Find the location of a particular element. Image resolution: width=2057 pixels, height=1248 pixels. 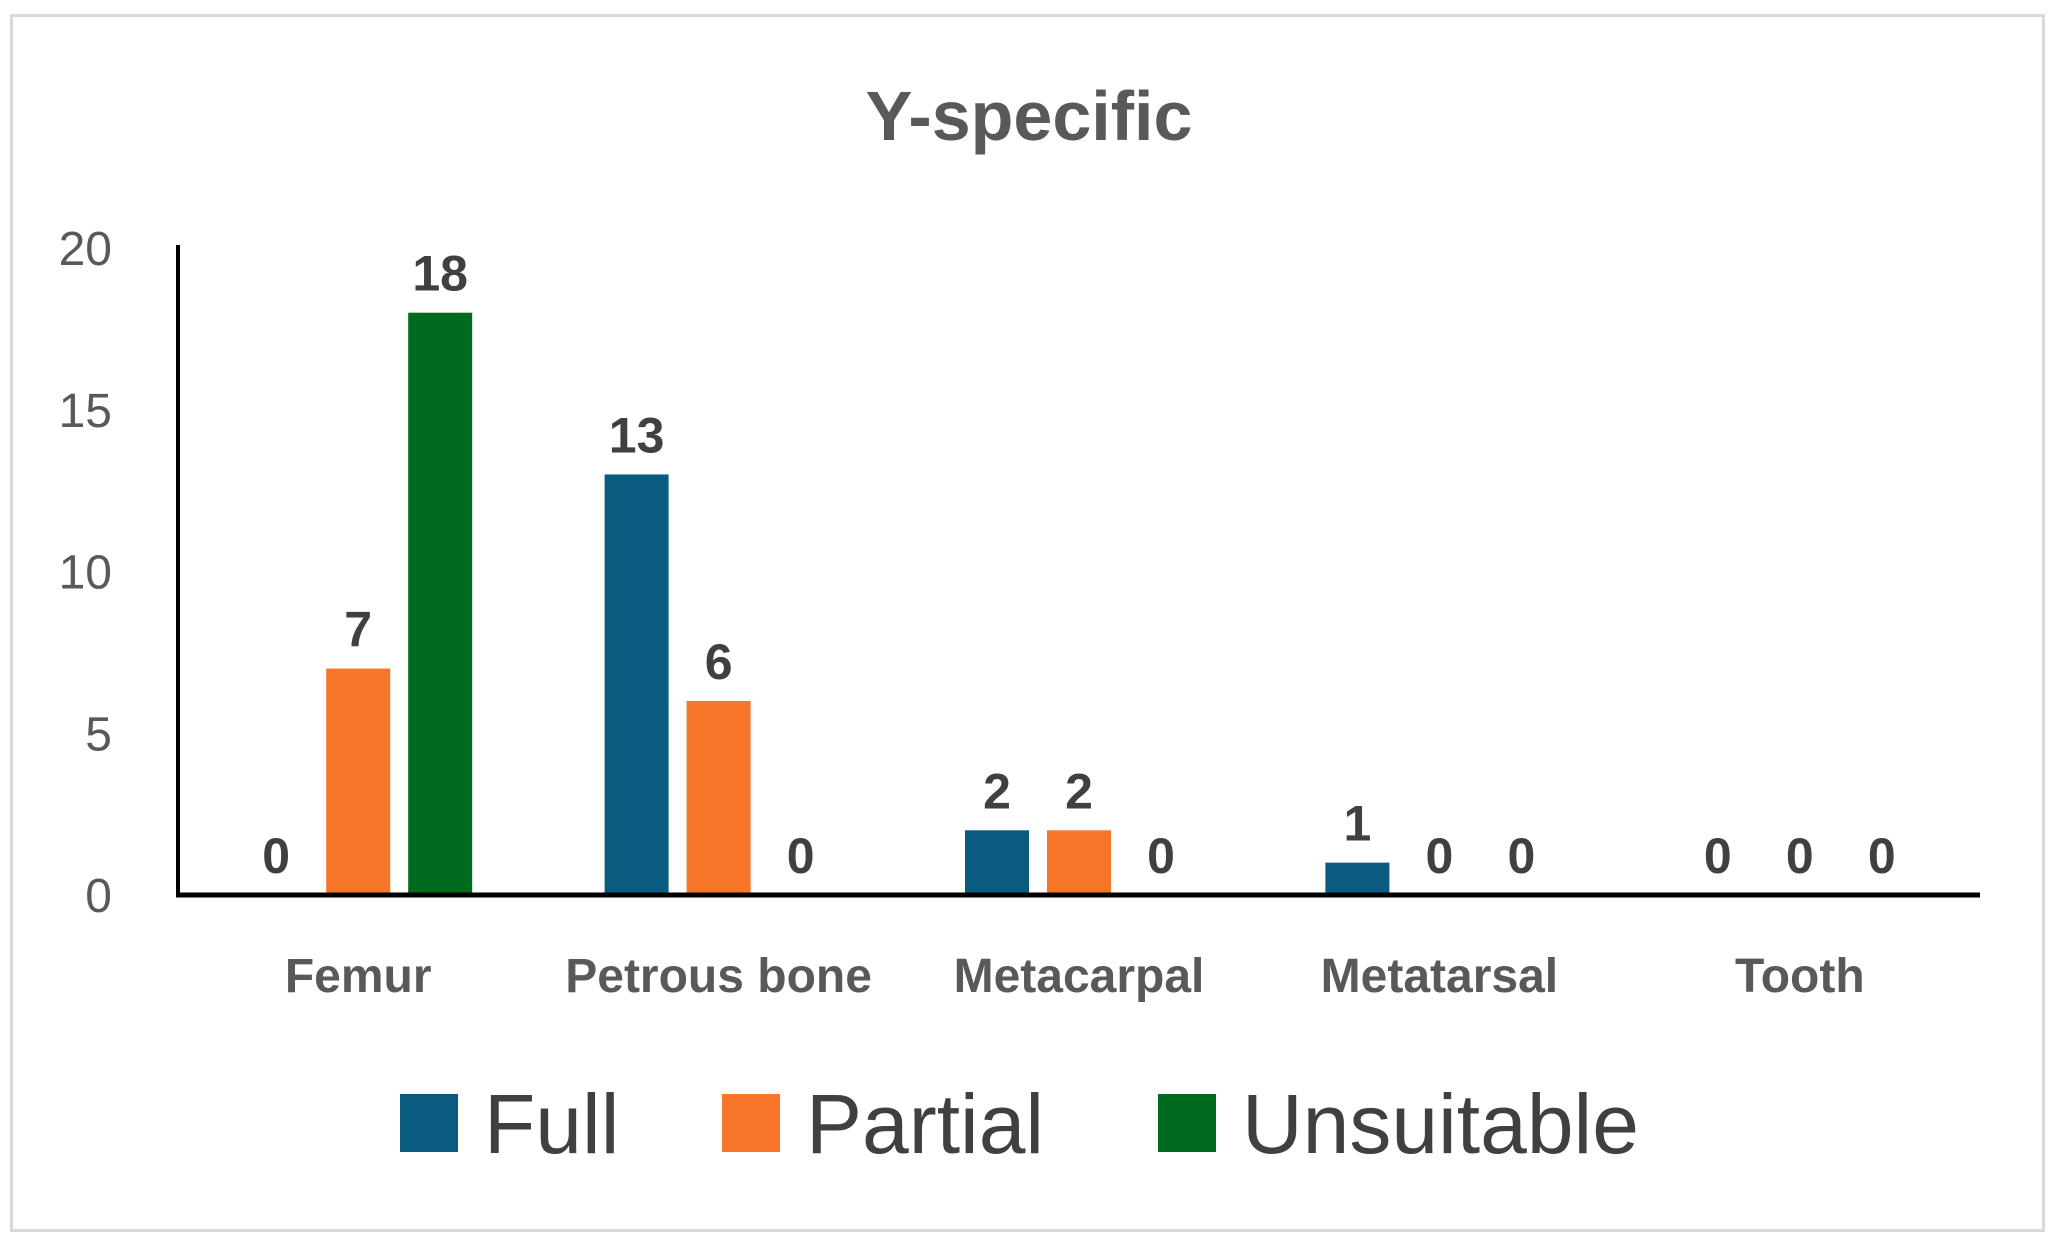

y-tick-label: 10 is located at coordinates (85, 573).